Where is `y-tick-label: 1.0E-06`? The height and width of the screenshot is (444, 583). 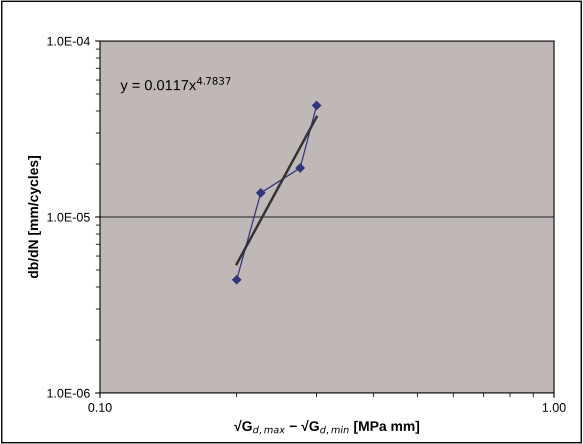
y-tick-label: 1.0E-06 is located at coordinates (68, 393).